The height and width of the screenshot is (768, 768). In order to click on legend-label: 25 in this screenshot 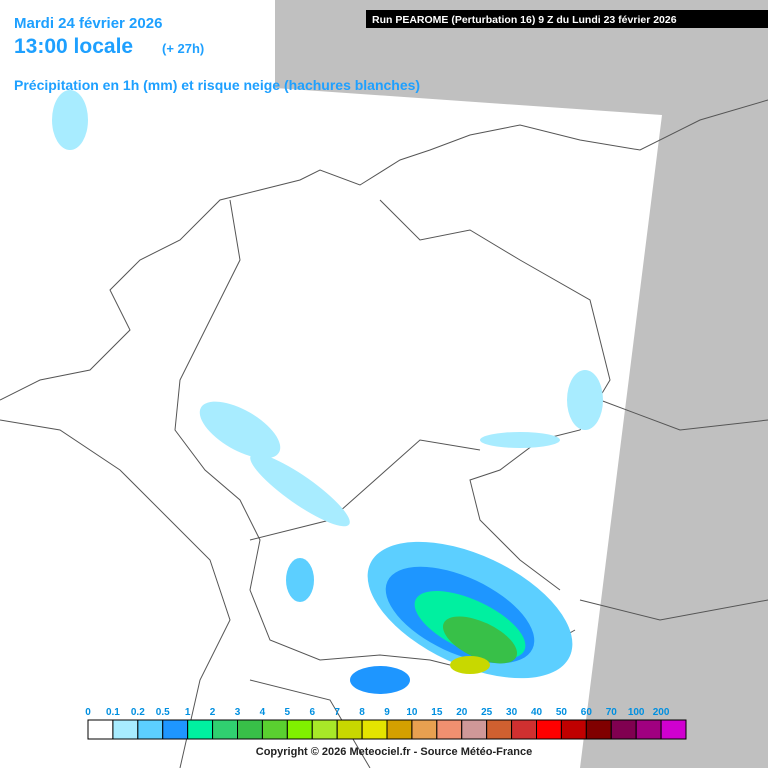, I will do `click(487, 712)`.